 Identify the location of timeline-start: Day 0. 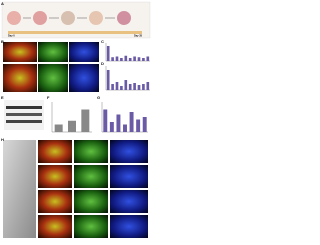
(11, 36).